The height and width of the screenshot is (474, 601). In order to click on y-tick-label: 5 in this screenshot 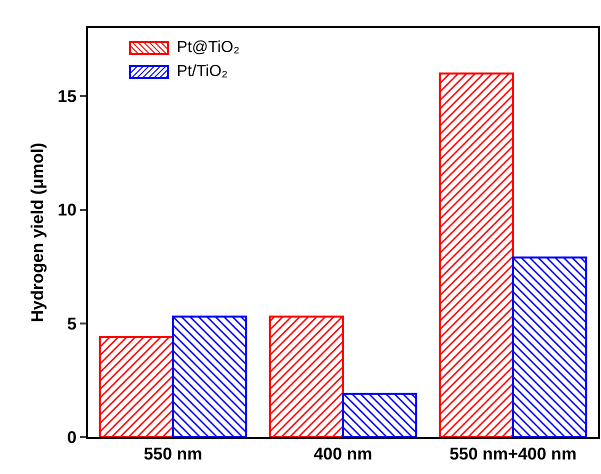, I will do `click(72, 324)`.